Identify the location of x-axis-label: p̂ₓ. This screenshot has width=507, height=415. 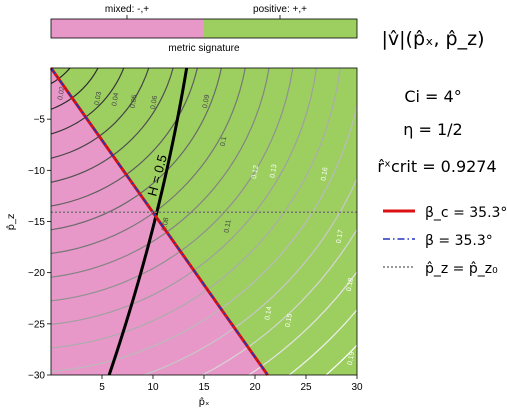
(204, 402).